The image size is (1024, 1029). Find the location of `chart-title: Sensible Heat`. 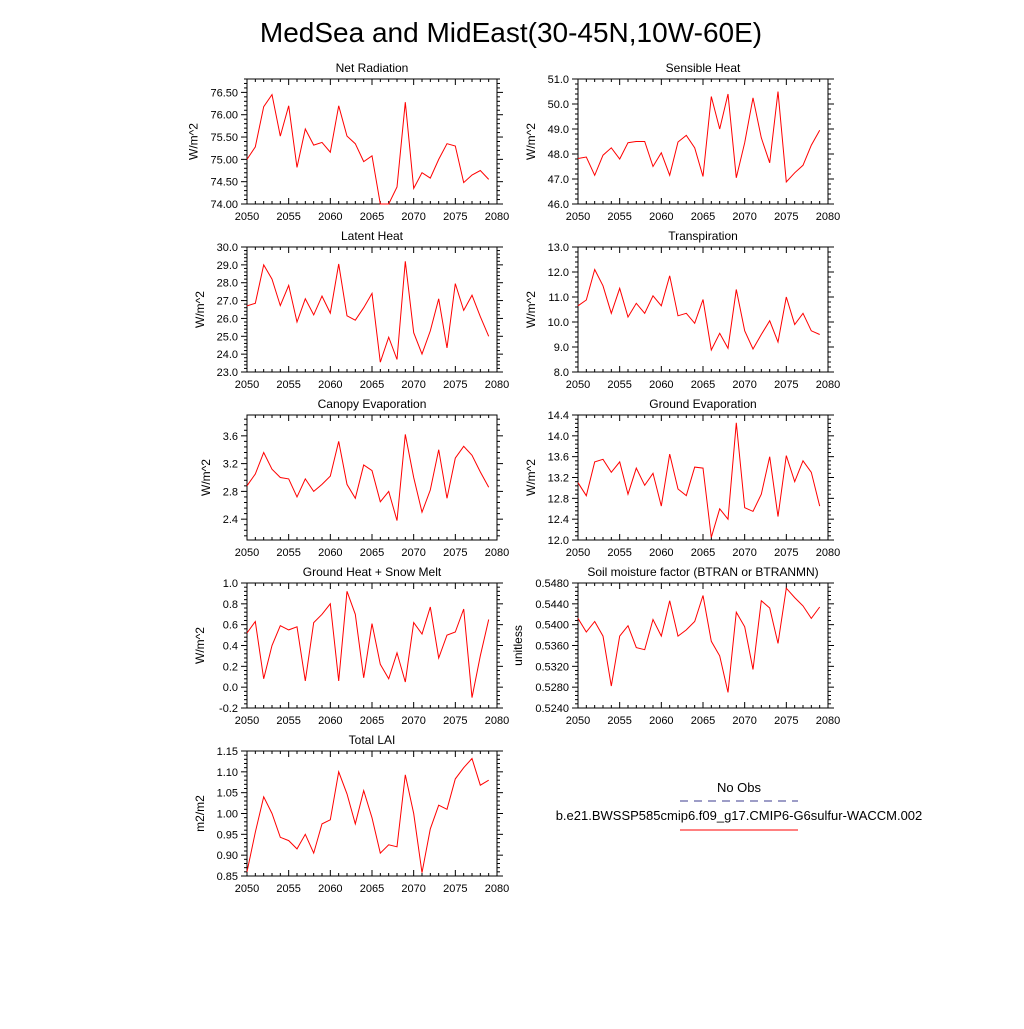

chart-title: Sensible Heat is located at coordinates (703, 68).